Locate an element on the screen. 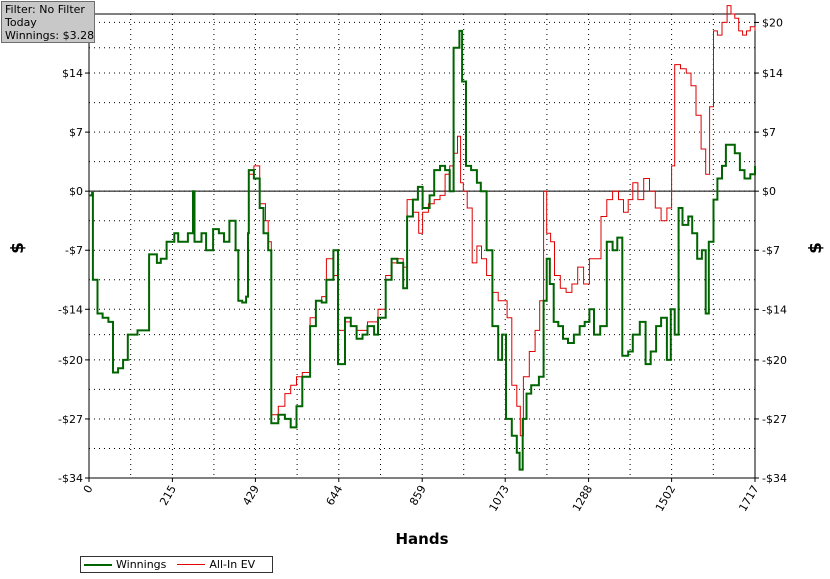 This screenshot has width=830, height=579. y-tick-label-right: -$20 is located at coordinates (774, 360).